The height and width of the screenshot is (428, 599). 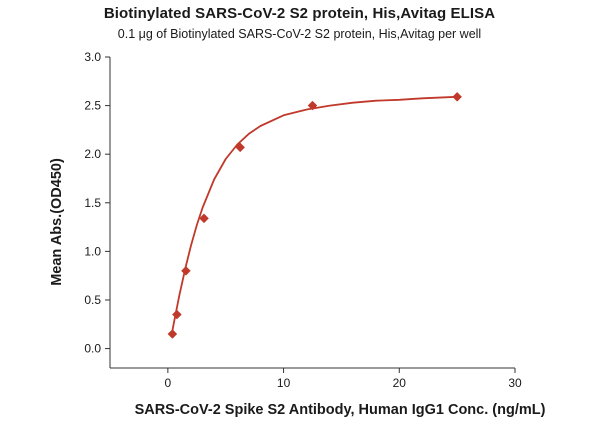 What do you see at coordinates (515, 383) in the screenshot?
I see `x-tick-label: 30` at bounding box center [515, 383].